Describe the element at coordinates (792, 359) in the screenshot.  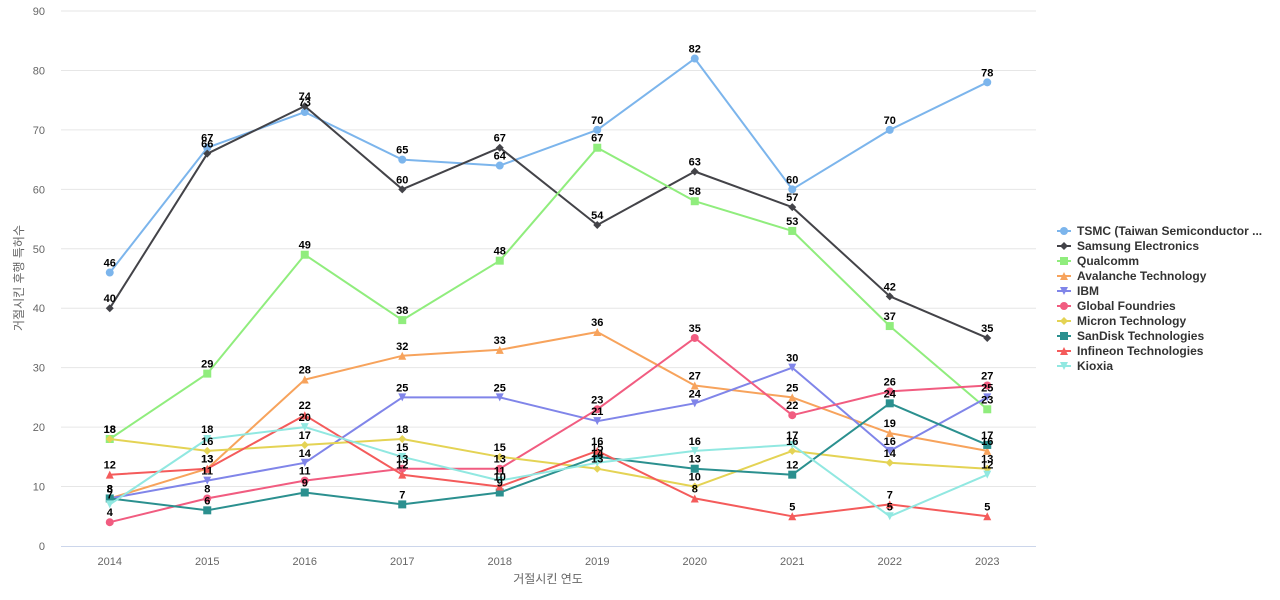
I see `data-label: 30` at that location.